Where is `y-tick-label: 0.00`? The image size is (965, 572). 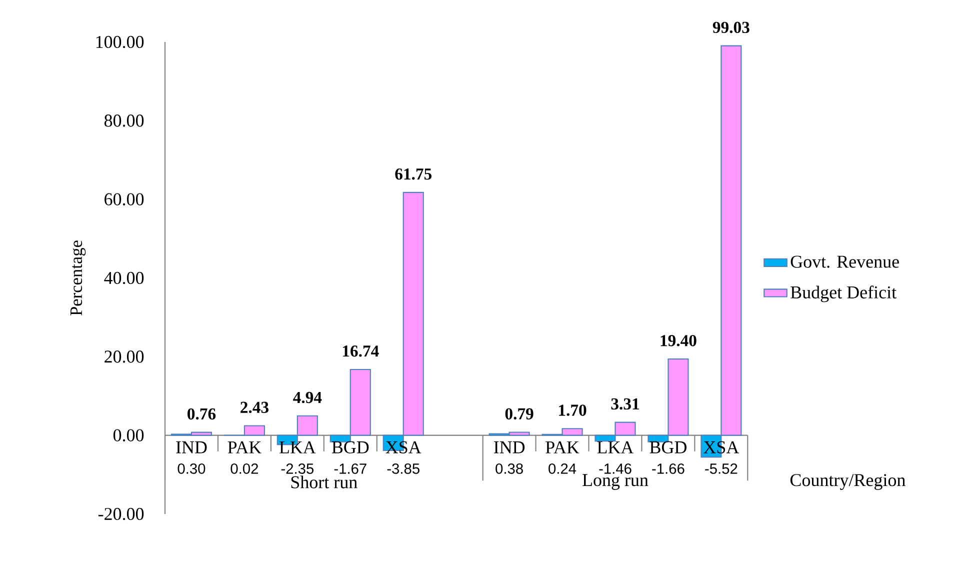 y-tick-label: 0.00 is located at coordinates (128, 435).